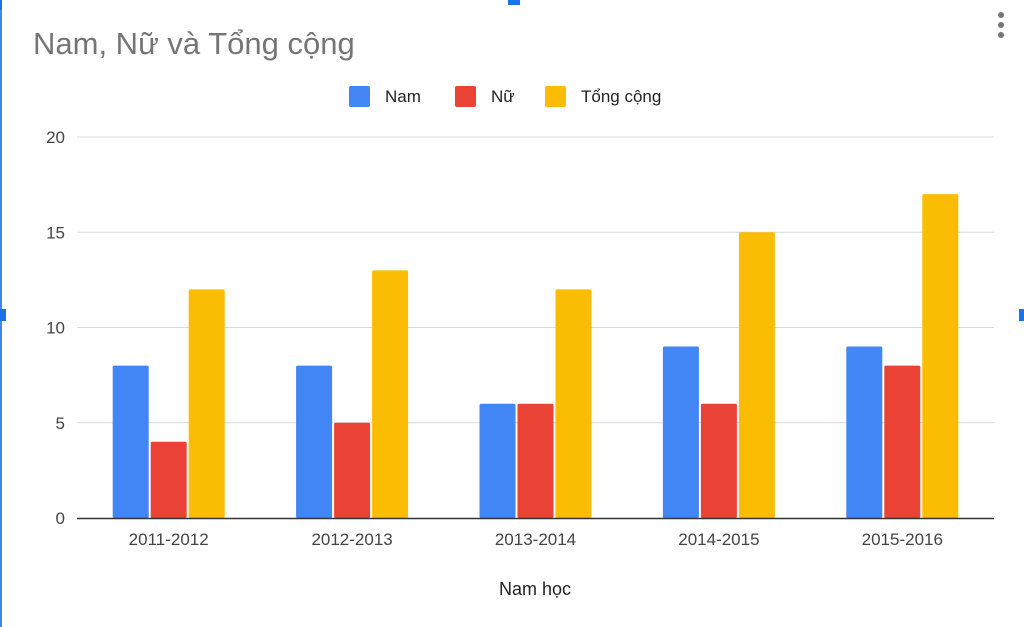 This screenshot has width=1024, height=627. I want to click on bar-tổng-cộng-2014-2015, so click(756, 375).